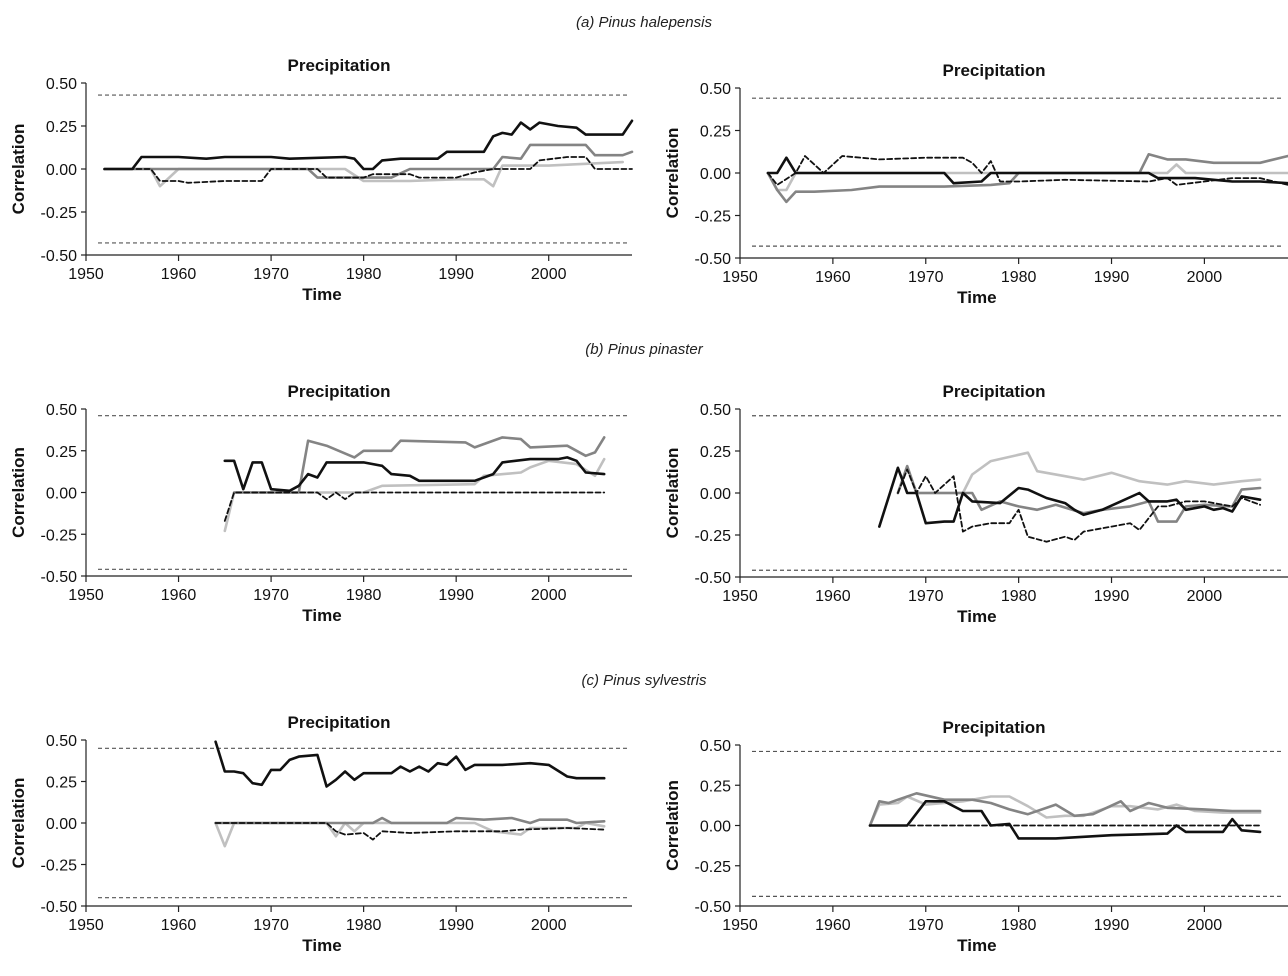 This screenshot has width=1288, height=976. What do you see at coordinates (644, 680) in the screenshot?
I see `section-title-c: (c) Pinus sylvestris` at bounding box center [644, 680].